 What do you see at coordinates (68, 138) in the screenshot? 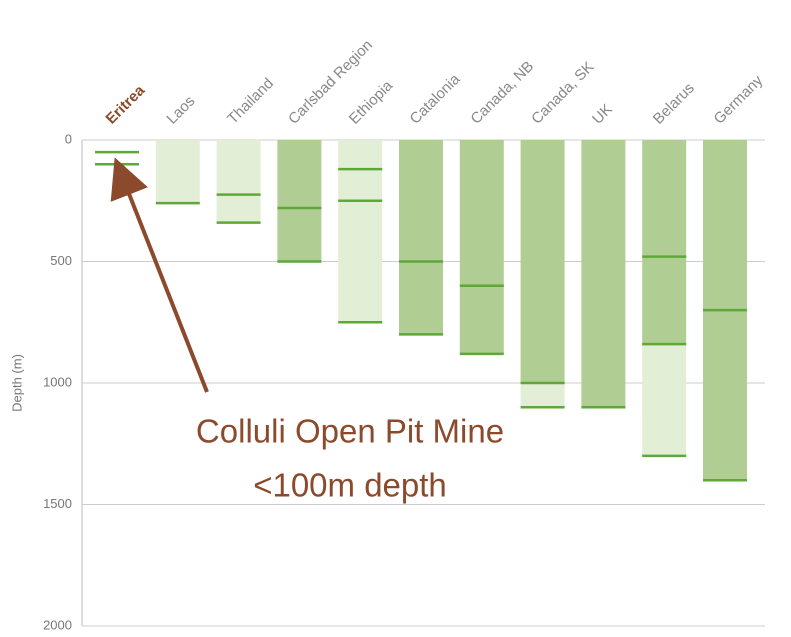
I see `y-tick-label: 0` at bounding box center [68, 138].